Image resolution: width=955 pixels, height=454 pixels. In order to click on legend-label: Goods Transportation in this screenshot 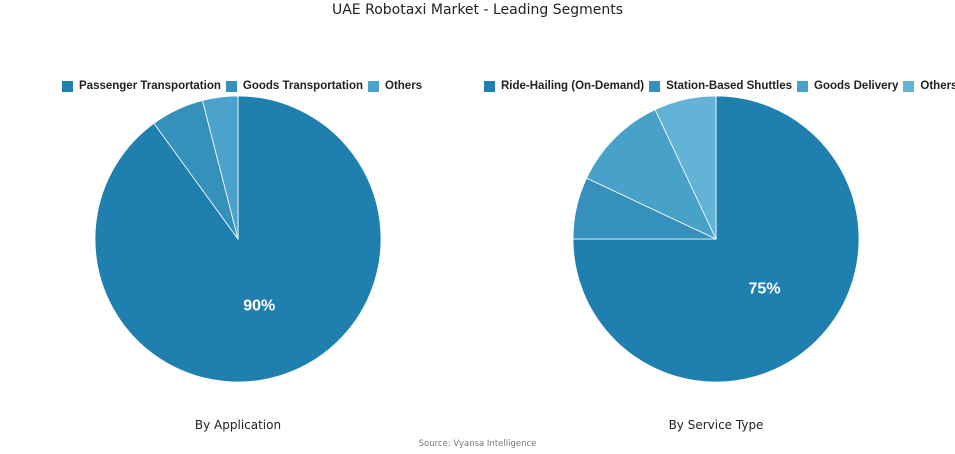, I will do `click(302, 86)`.